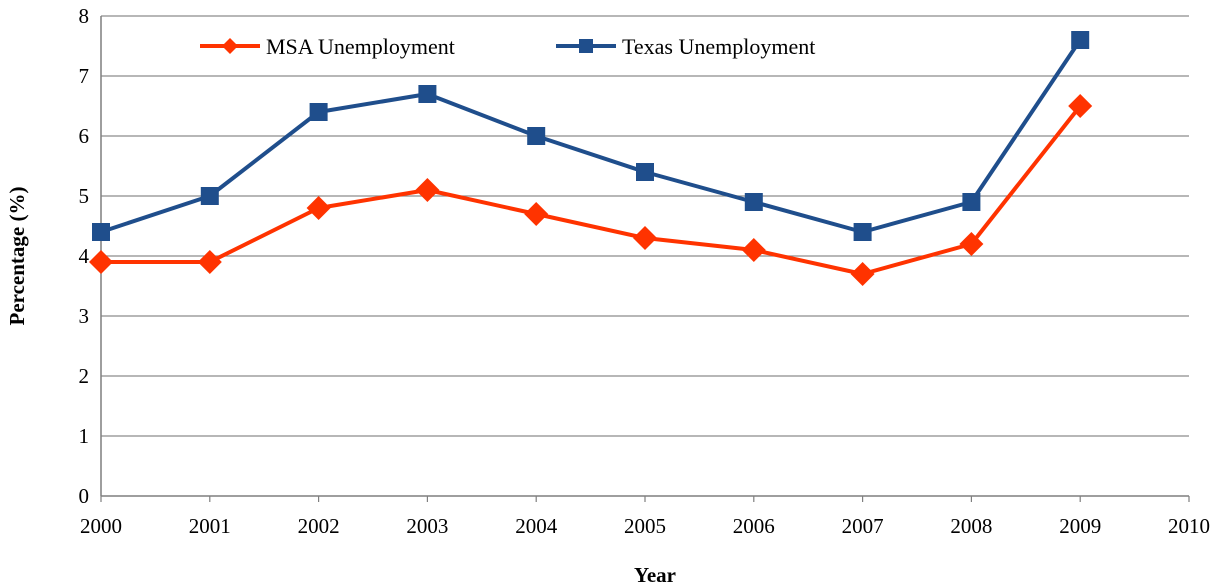 The height and width of the screenshot is (588, 1229). Describe the element at coordinates (84, 136) in the screenshot. I see `y-tick-label: 6` at that location.